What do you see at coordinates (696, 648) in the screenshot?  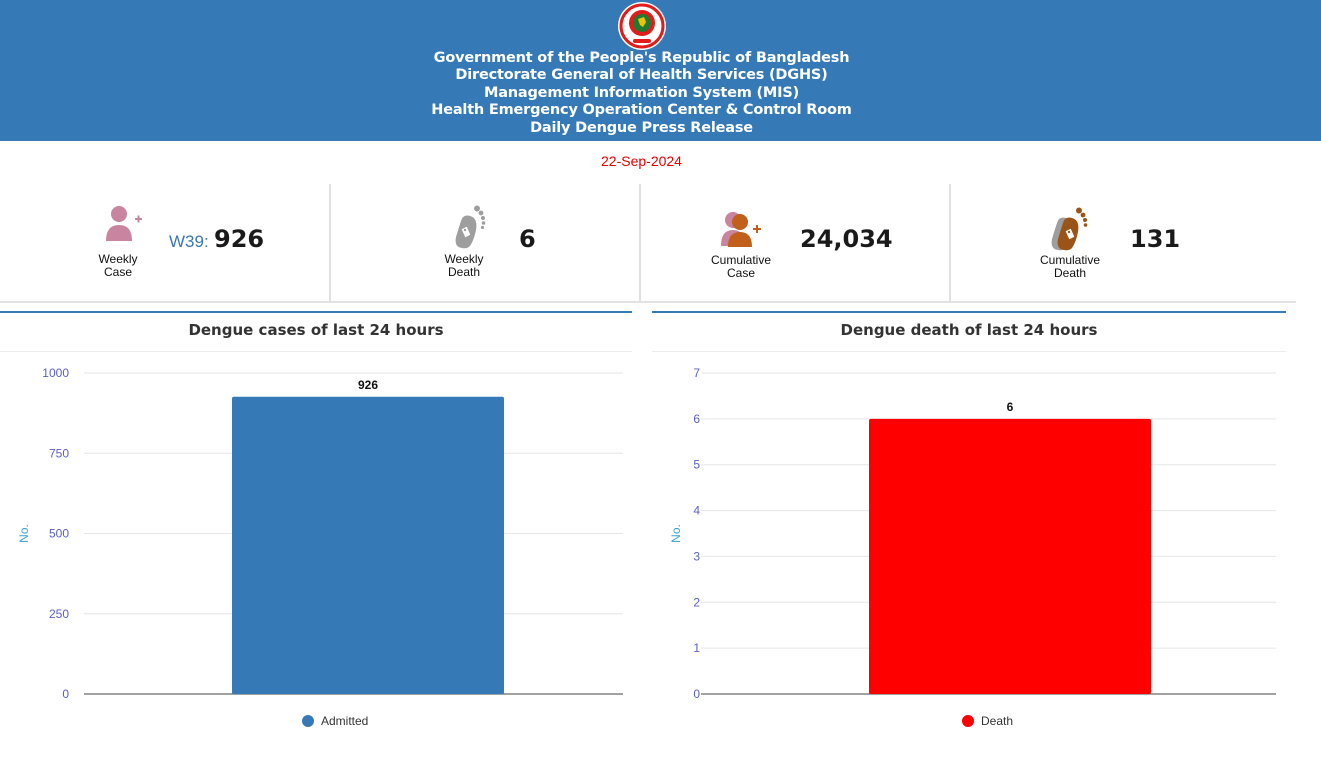 I see `y-tick-label: 1` at bounding box center [696, 648].